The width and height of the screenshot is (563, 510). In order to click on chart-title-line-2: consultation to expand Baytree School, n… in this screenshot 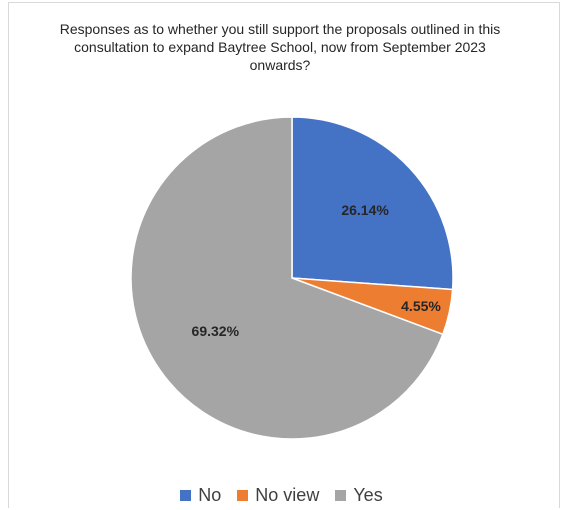, I will do `click(280, 47)`.